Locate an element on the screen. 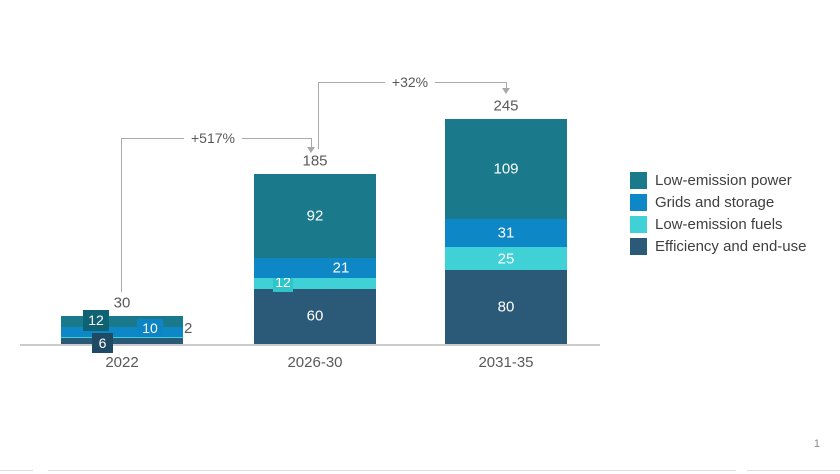  legend-item: Low-emission power is located at coordinates (718, 180).